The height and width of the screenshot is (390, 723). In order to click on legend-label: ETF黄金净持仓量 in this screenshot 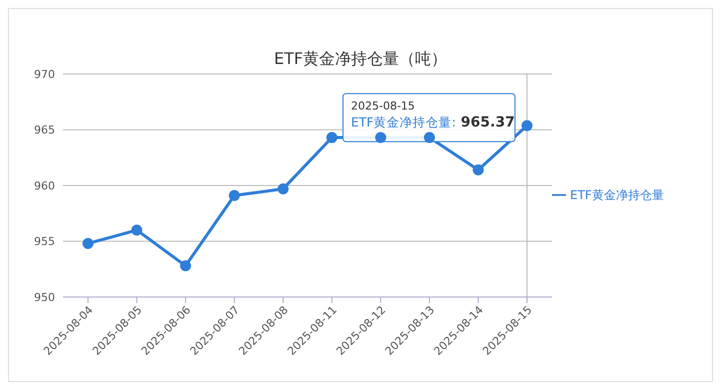, I will do `click(617, 195)`.